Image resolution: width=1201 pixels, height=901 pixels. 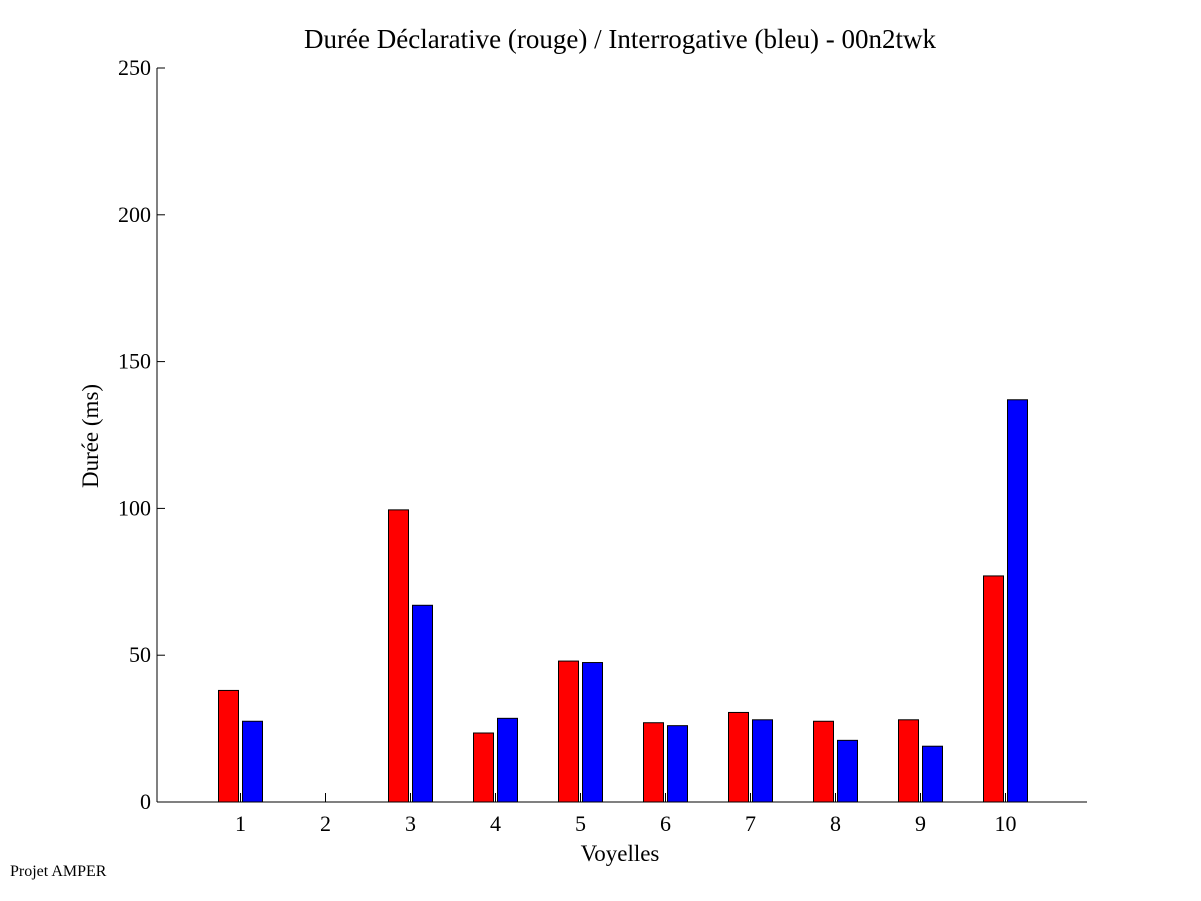 What do you see at coordinates (140, 654) in the screenshot?
I see `y-tick-label: 50` at bounding box center [140, 654].